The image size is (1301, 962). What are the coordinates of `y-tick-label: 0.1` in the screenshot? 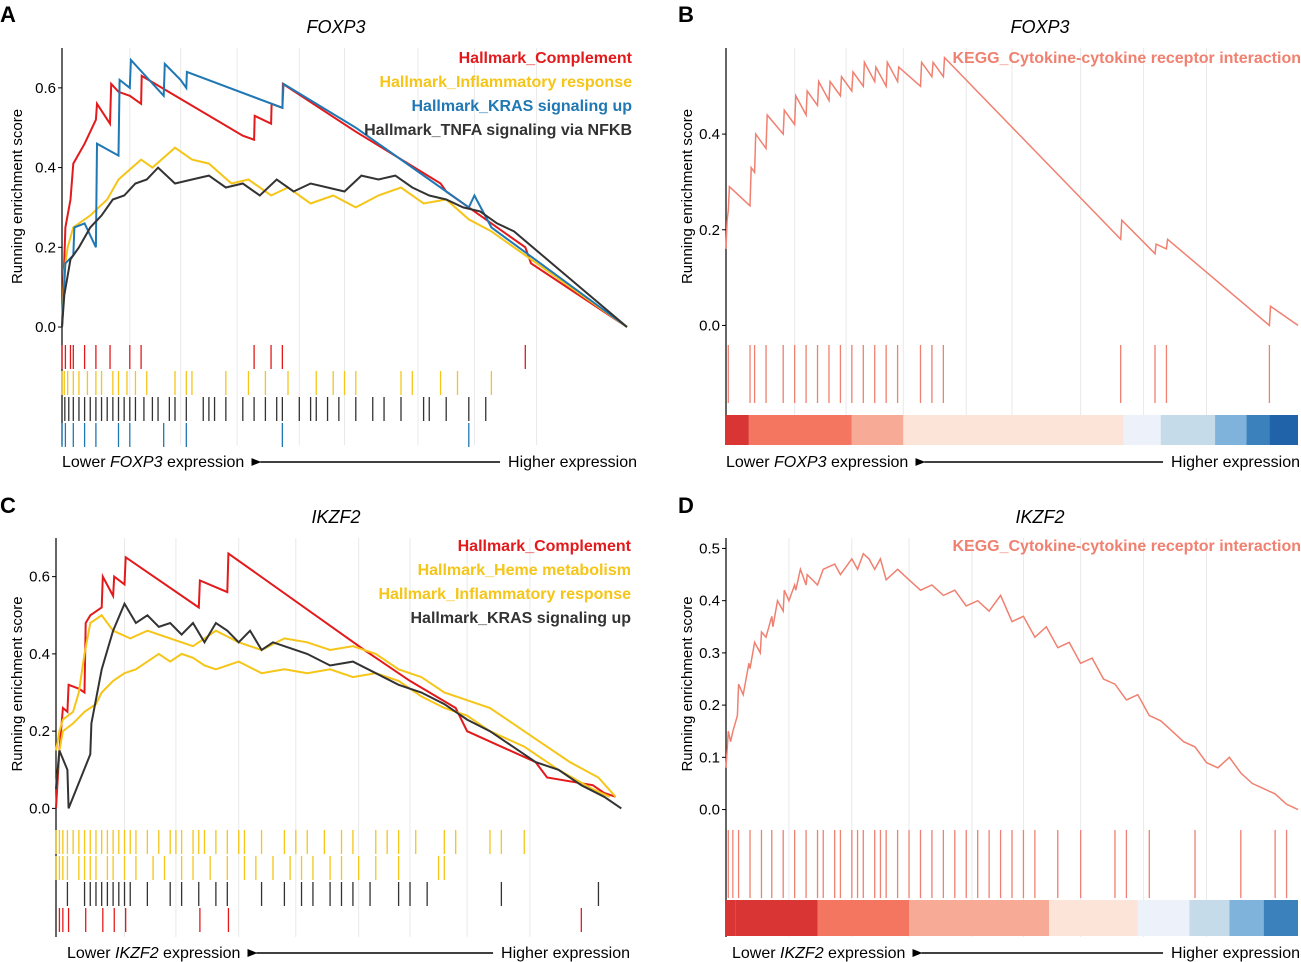 It's located at (709, 757).